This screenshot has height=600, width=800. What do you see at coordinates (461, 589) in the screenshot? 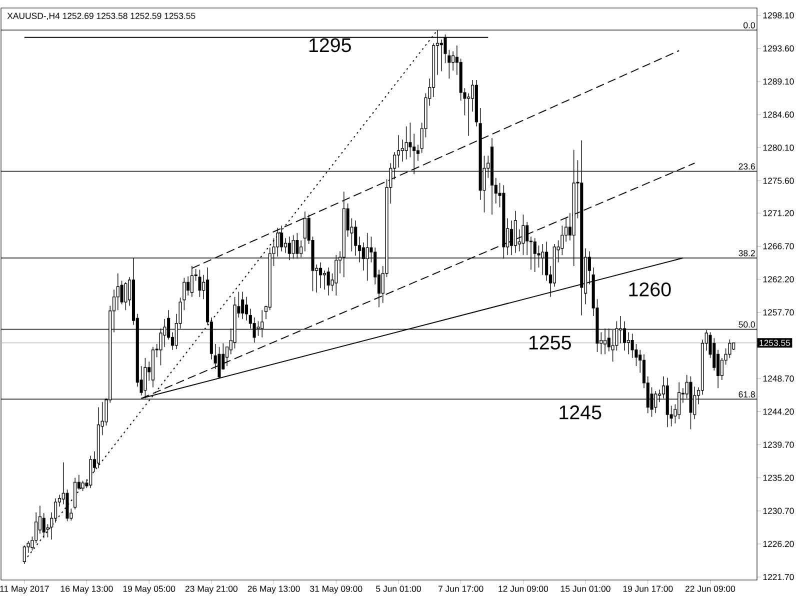
I see `x-tick-label: 7 Jun 17:00` at bounding box center [461, 589].